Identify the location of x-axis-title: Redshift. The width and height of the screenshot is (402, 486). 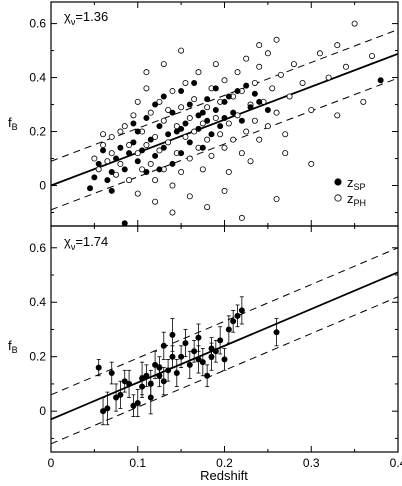
(224, 475).